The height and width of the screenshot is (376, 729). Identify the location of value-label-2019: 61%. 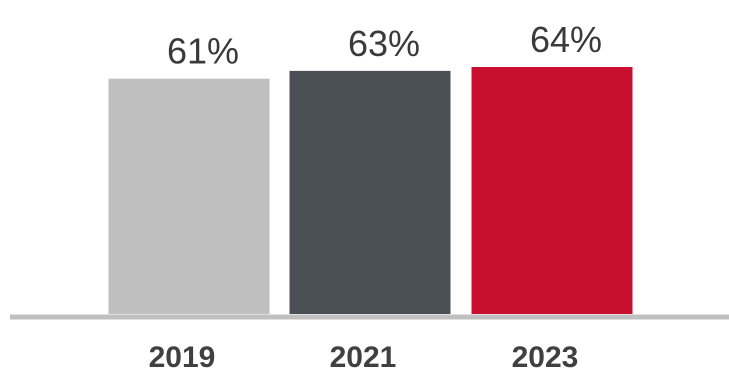
(203, 51).